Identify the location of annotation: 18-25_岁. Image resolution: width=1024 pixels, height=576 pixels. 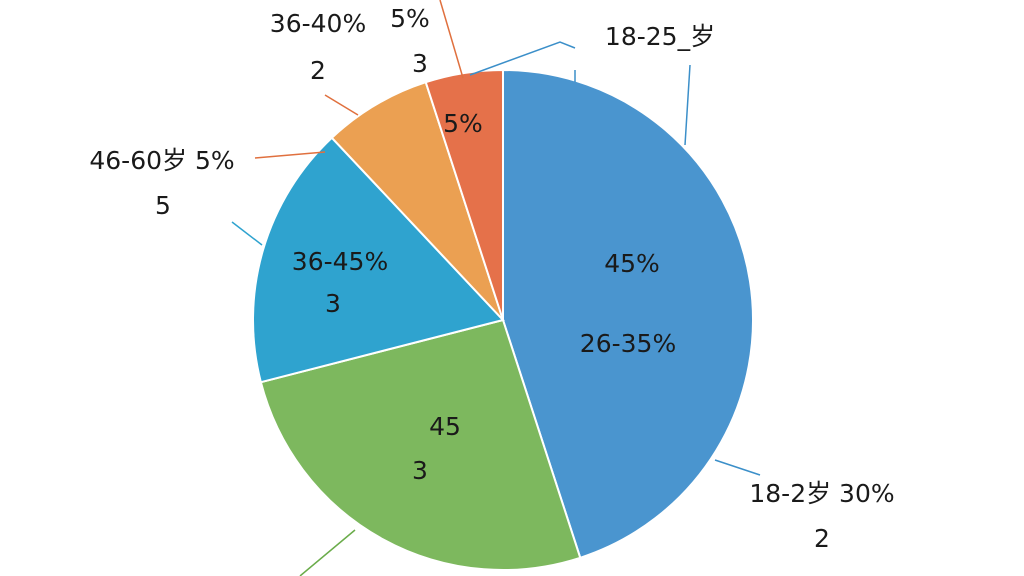
(660, 36).